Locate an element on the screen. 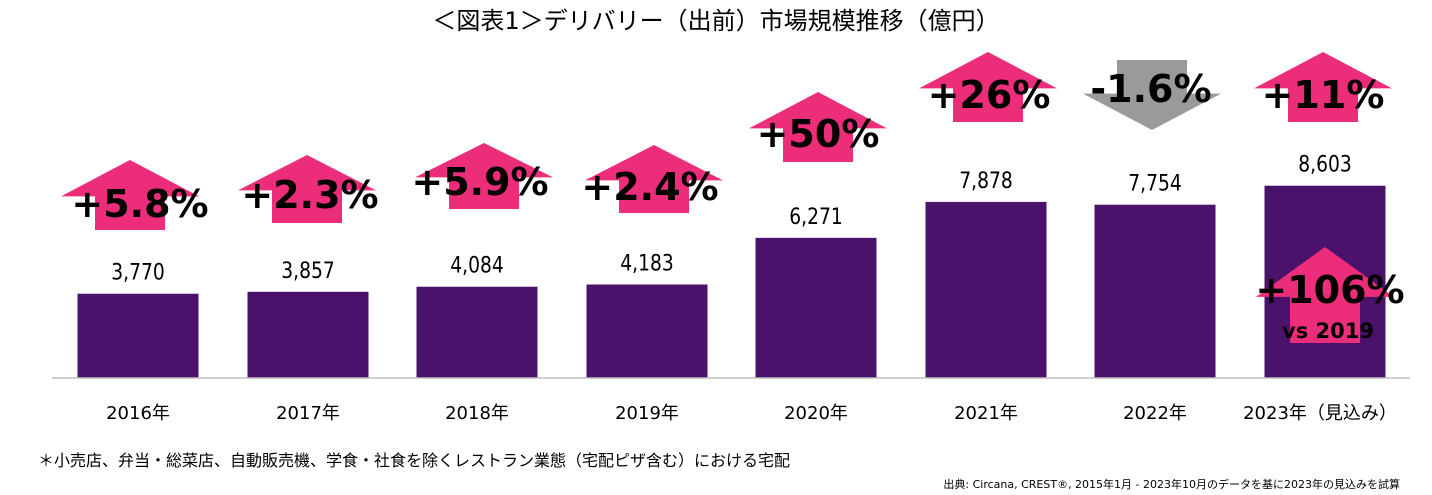 Image resolution: width=1432 pixels, height=495 pixels. category-label-3: 2018年 is located at coordinates (477, 413).